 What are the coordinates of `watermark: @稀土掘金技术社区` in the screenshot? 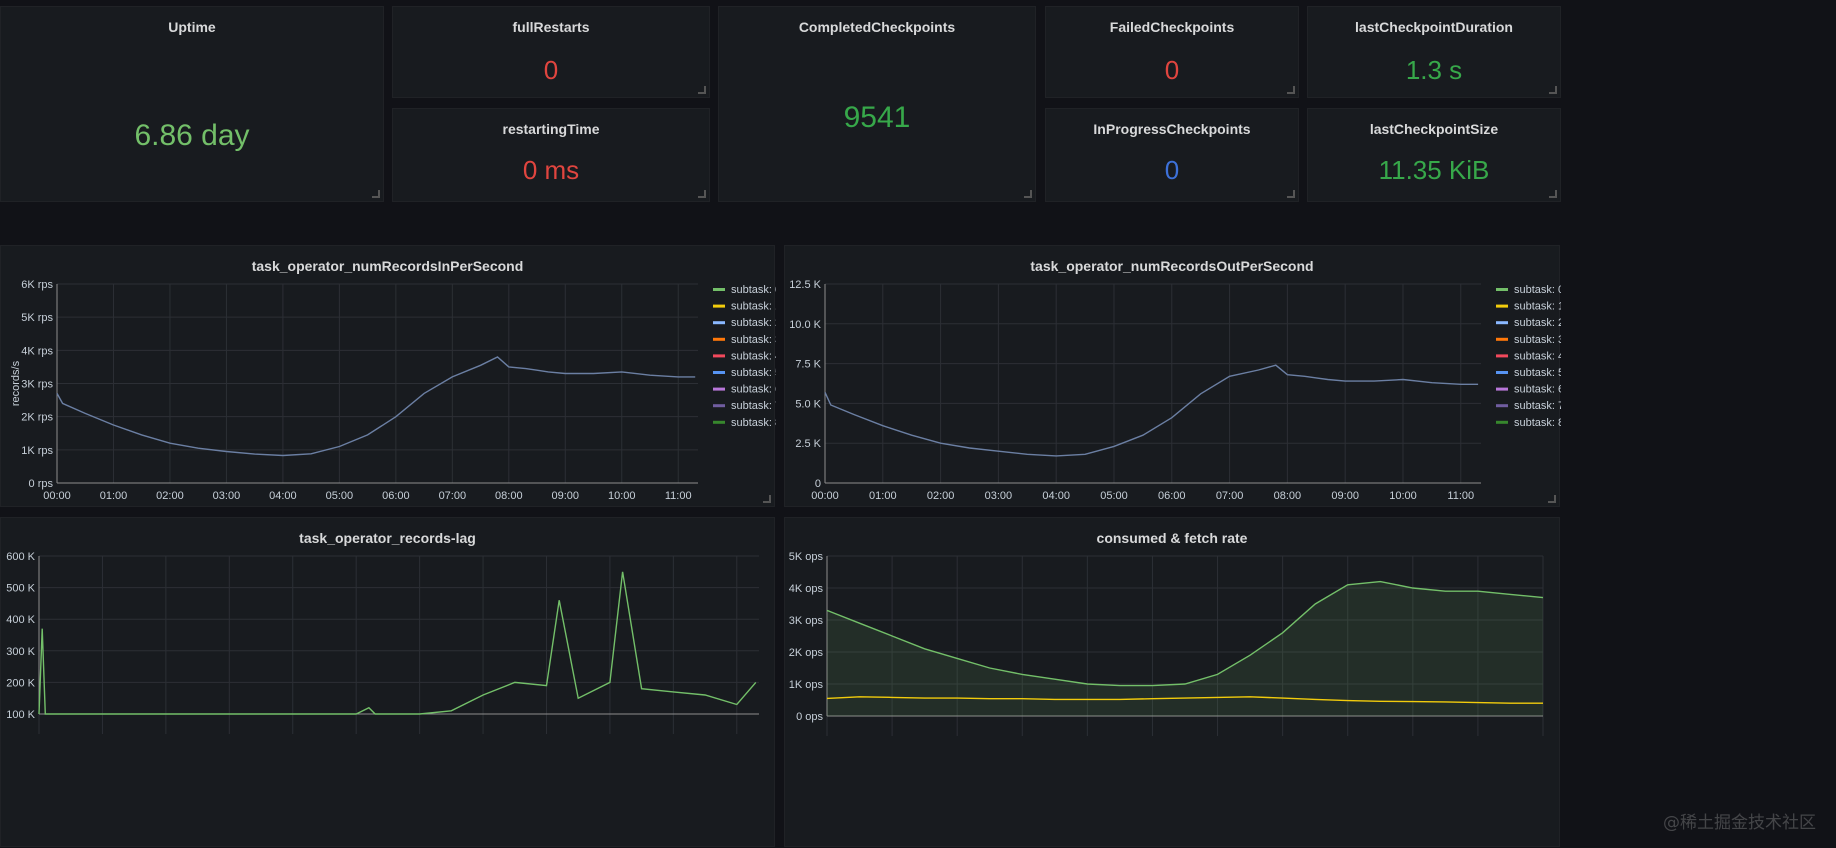 It's located at (1739, 823).